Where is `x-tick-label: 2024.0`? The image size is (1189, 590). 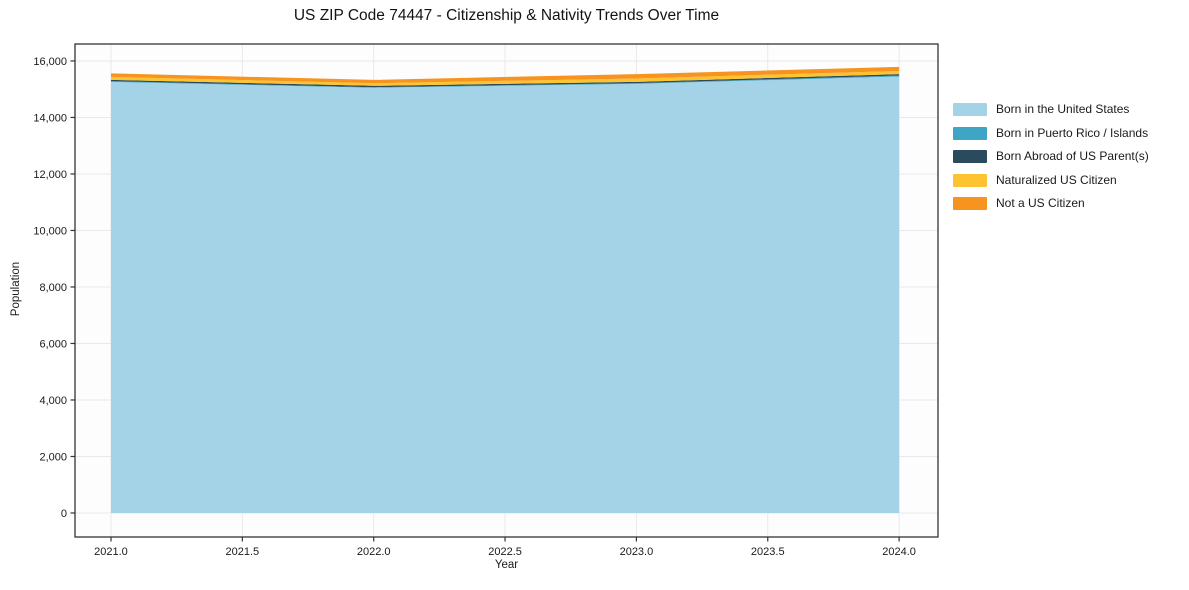 x-tick-label: 2024.0 is located at coordinates (899, 552).